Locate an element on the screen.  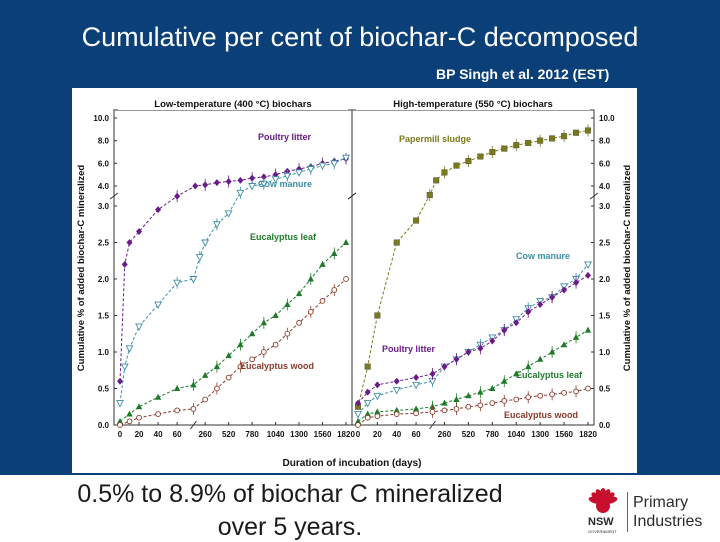
x-tick-label: 0 is located at coordinates (120, 434).